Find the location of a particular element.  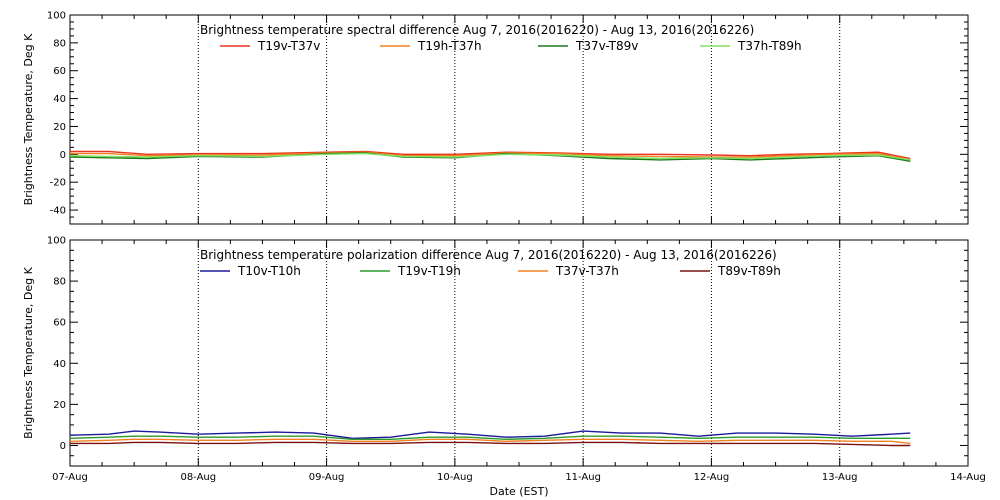

y-tick-label: -40 is located at coordinates (58, 211).